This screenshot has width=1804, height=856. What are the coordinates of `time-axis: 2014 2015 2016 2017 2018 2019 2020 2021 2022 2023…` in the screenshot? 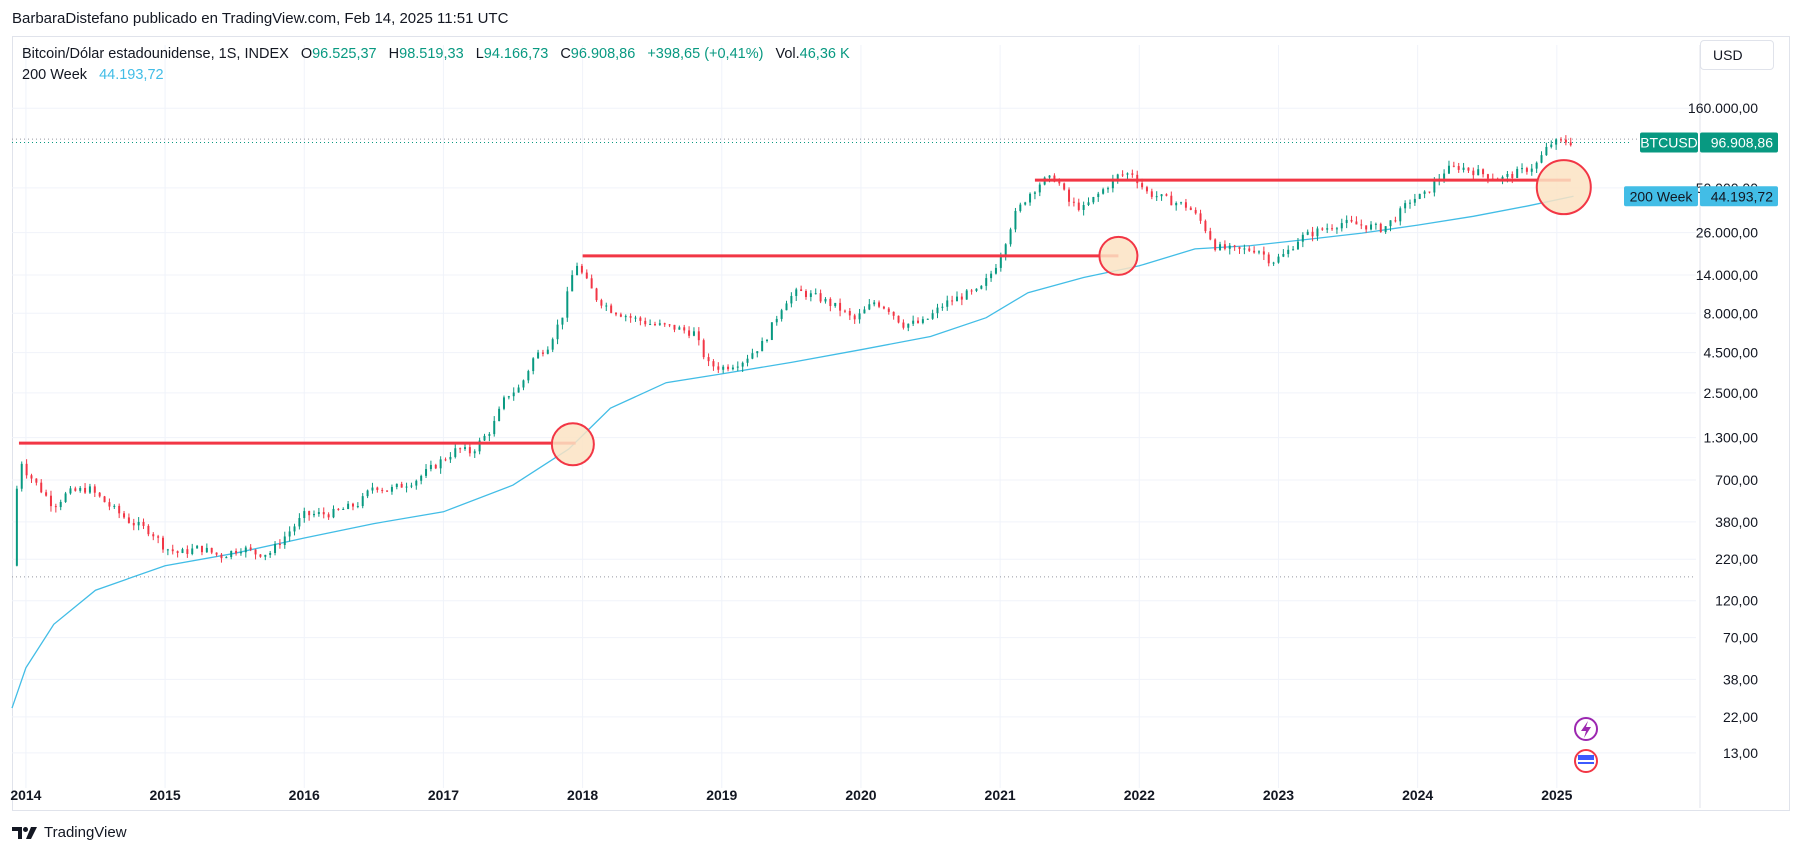 It's located at (791, 795).